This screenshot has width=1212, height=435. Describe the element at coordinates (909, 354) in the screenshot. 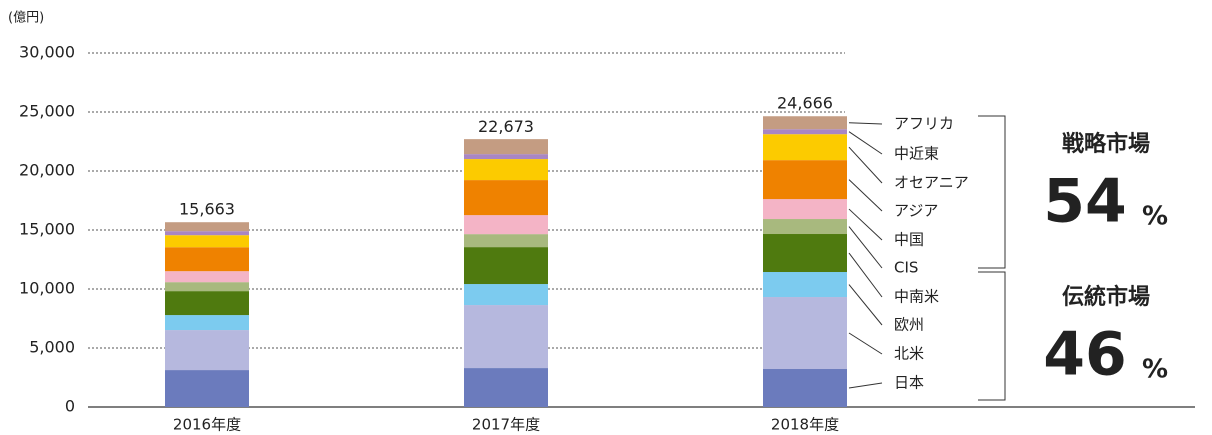

I see `legend-label: 北米` at that location.